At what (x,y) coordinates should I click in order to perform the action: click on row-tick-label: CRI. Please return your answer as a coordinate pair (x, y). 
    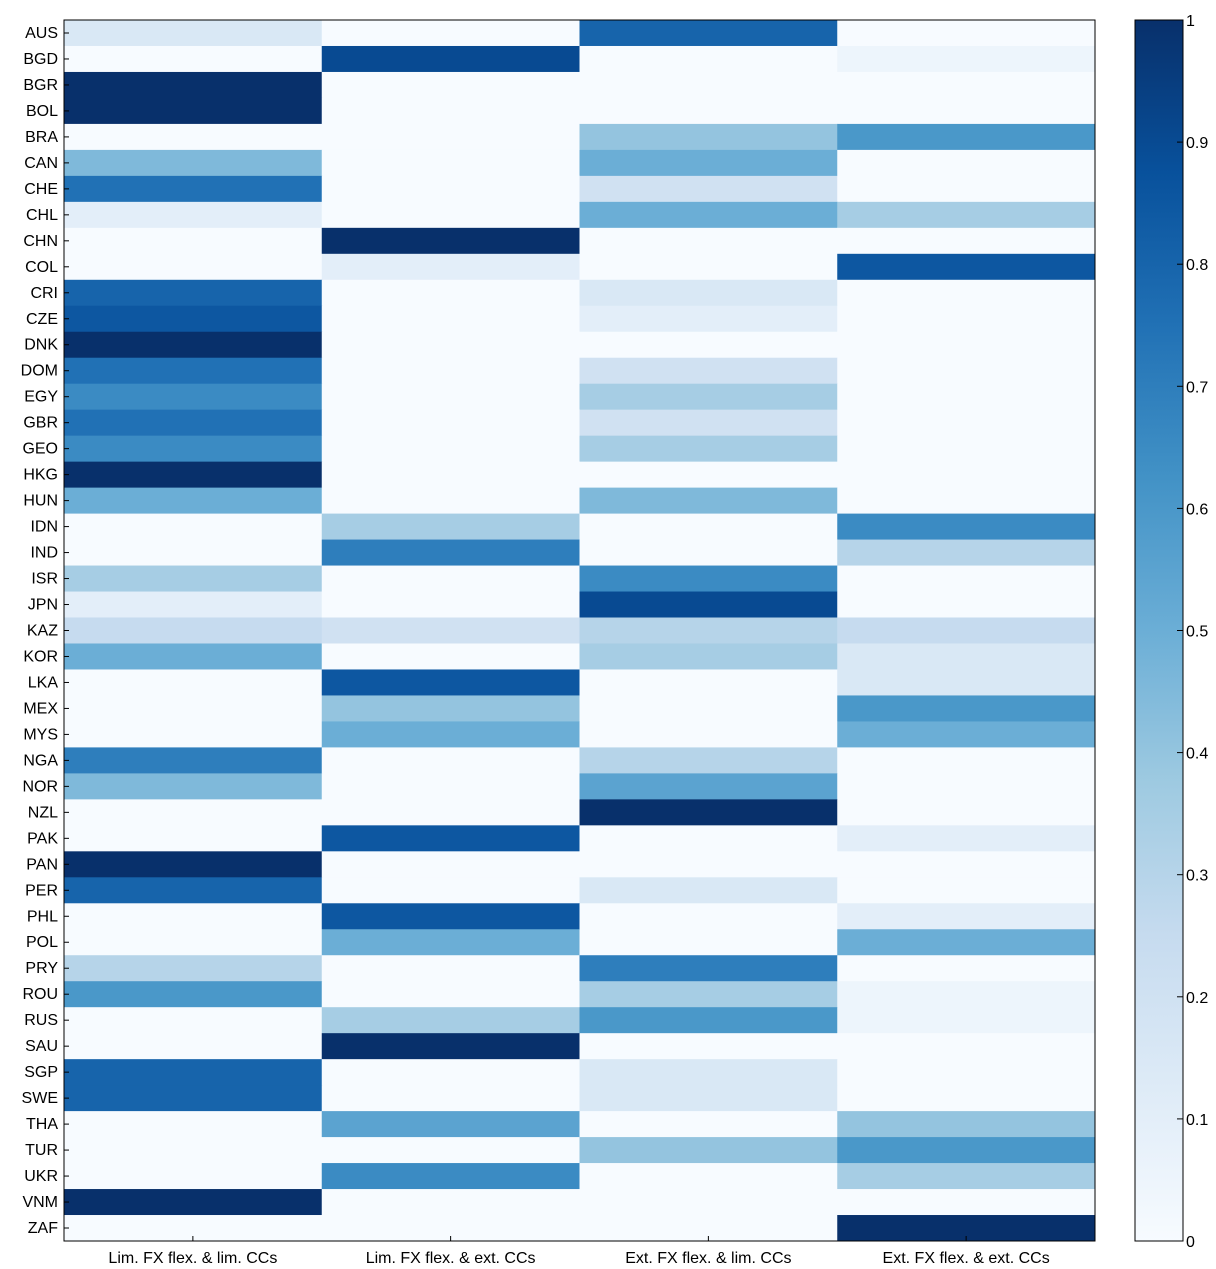
    Looking at the image, I should click on (44, 293).